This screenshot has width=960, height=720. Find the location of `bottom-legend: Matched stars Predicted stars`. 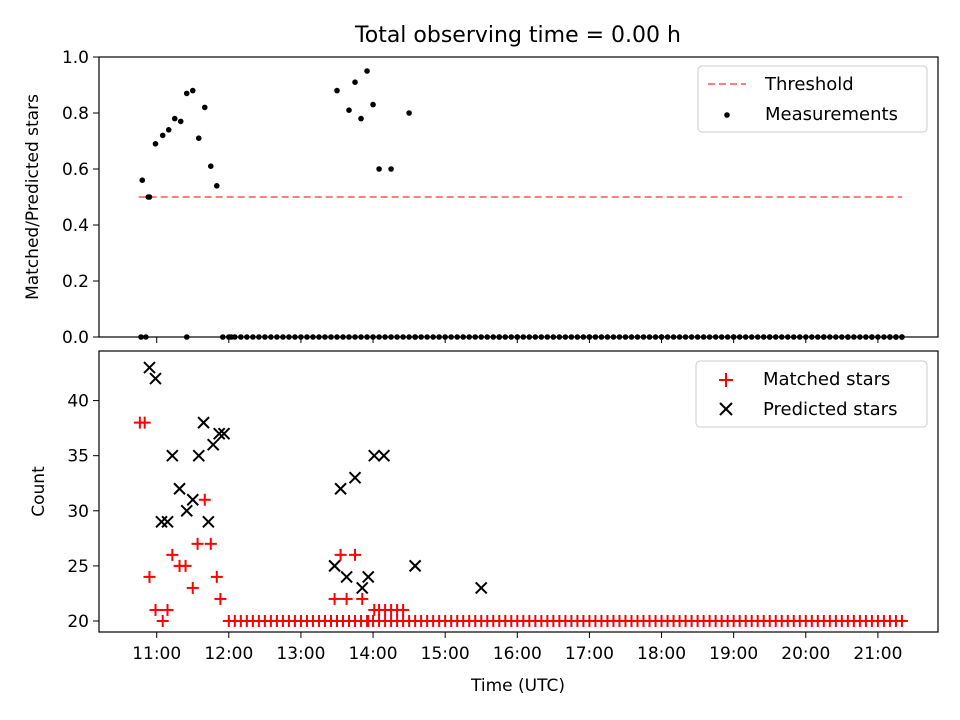

bottom-legend: Matched stars Predicted stars is located at coordinates (811, 394).